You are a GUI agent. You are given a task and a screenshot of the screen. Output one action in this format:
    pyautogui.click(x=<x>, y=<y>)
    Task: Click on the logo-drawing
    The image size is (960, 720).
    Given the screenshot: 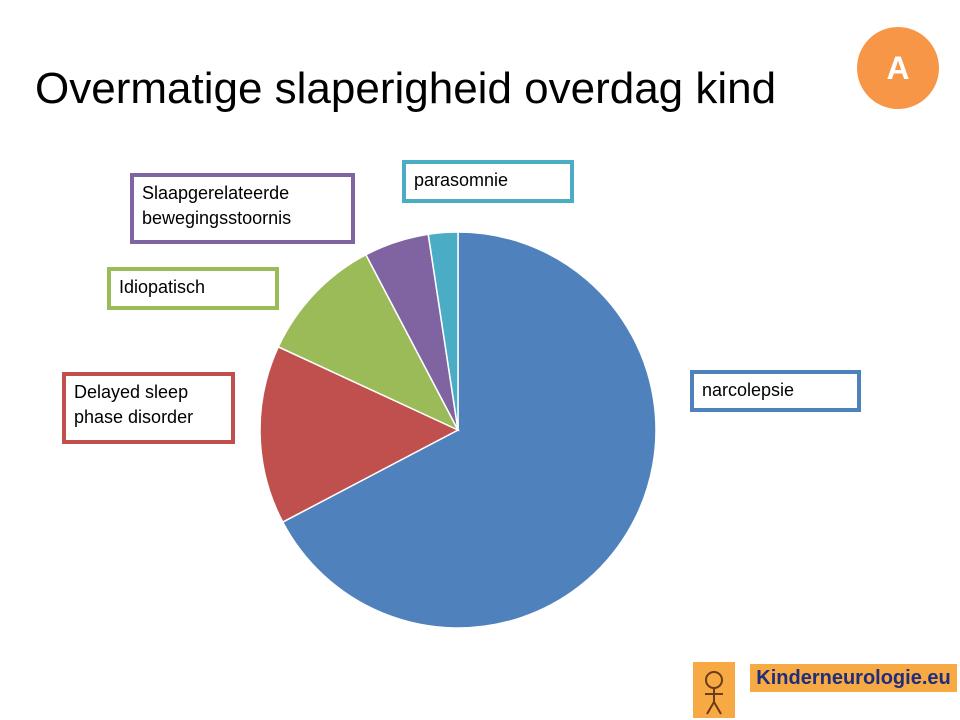 What is the action you would take?
    pyautogui.click(x=714, y=693)
    